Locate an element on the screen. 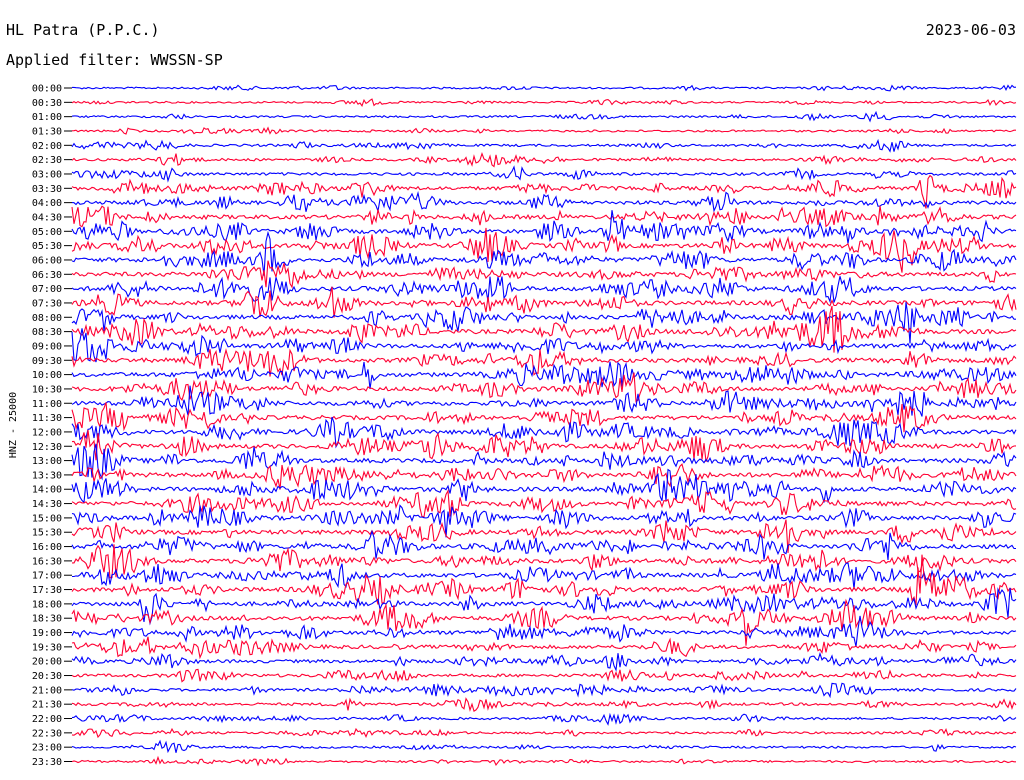  time-tick-label: 02:30 is located at coordinates (47, 160).